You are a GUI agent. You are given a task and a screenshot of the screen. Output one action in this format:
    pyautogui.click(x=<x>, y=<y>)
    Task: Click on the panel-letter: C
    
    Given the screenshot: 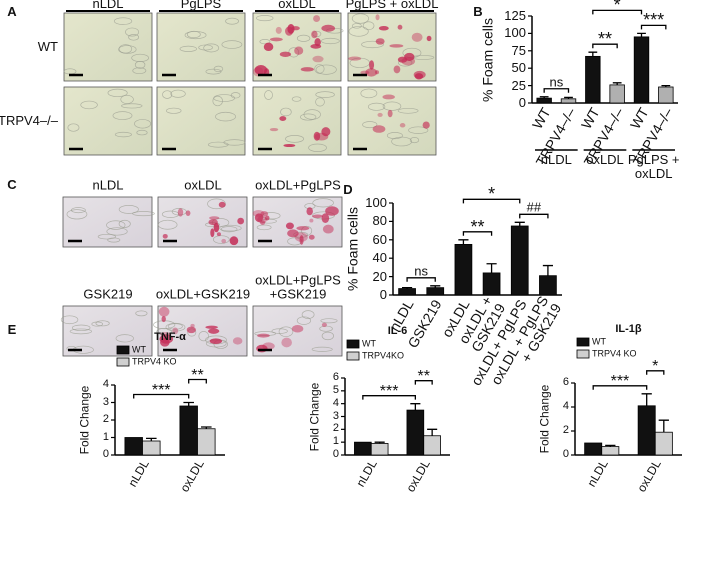 What is the action you would take?
    pyautogui.click(x=12, y=185)
    